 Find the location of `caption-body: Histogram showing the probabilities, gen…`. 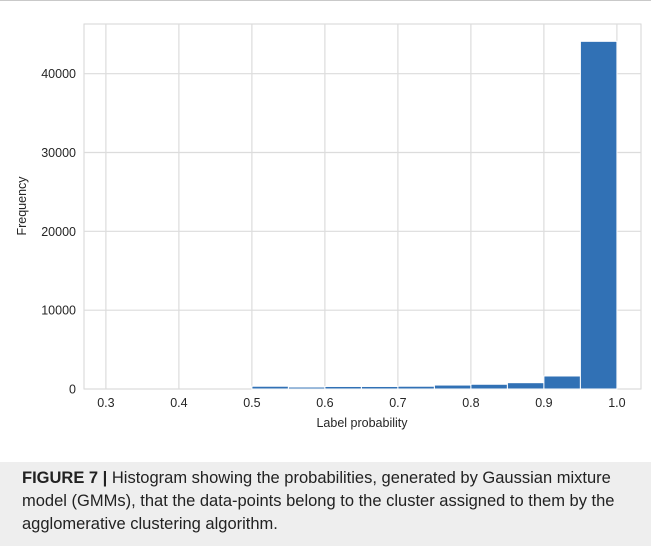

caption-body: Histogram showing the probabilities, gen… is located at coordinates (318, 501).